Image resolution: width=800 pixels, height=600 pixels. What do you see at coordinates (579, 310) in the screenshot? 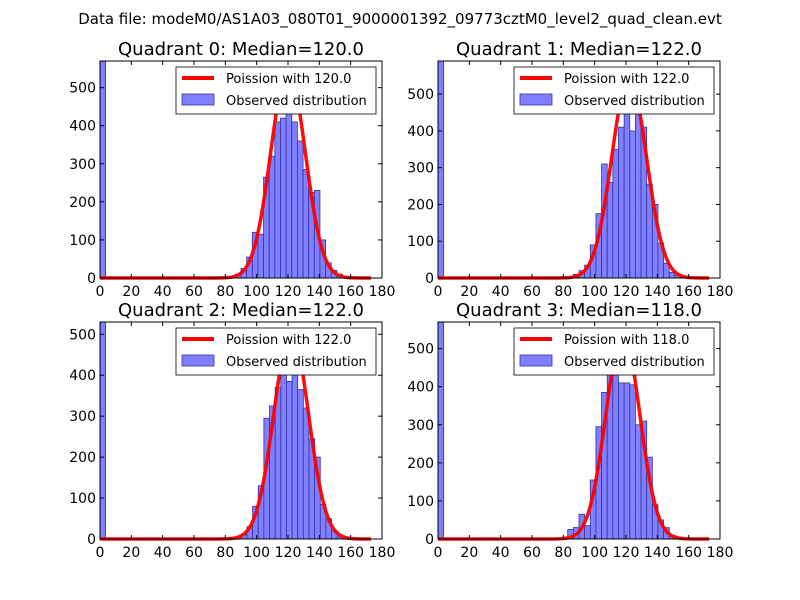
I see `panel-title: Quadrant 3: Median=118.0` at bounding box center [579, 310].